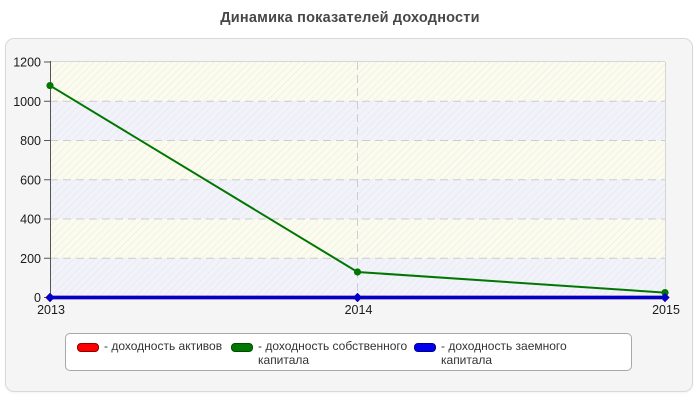 The height and width of the screenshot is (400, 700). What do you see at coordinates (30, 259) in the screenshot?
I see `svg-text: 200` at bounding box center [30, 259].